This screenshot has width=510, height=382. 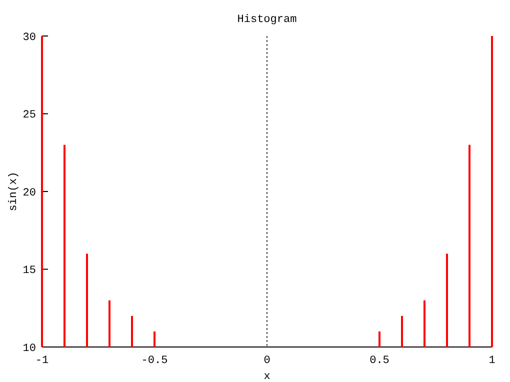 I want to click on y-axis-title: sin(x), so click(x=14, y=192).